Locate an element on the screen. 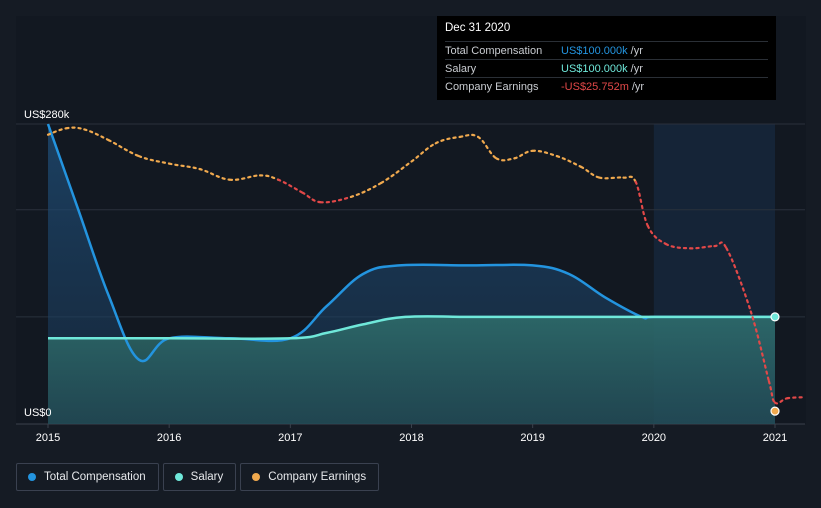 This screenshot has width=821, height=508. salary-marker is located at coordinates (775, 317).